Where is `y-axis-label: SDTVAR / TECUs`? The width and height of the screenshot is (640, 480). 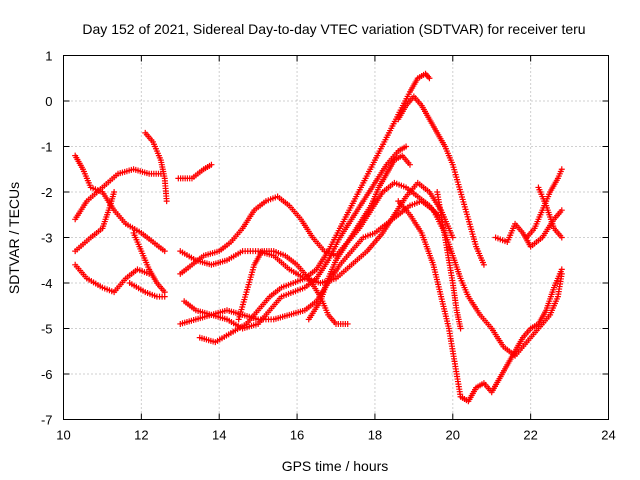 y-axis-label: SDTVAR / TECUs is located at coordinates (14, 238).